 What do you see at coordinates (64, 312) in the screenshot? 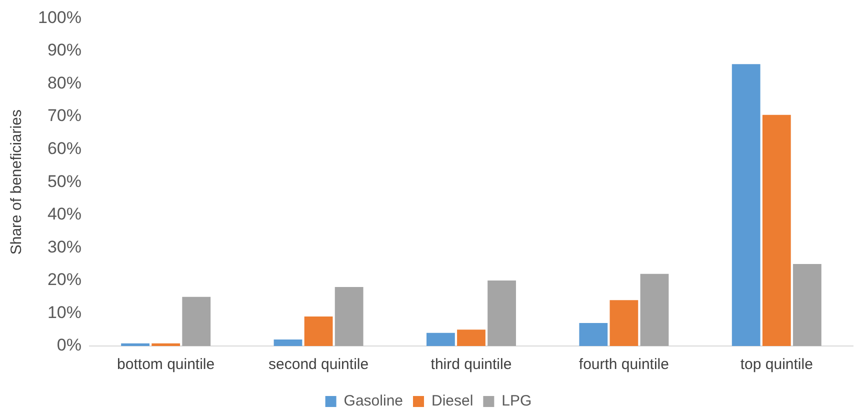
I see `y-tick-label: 10%` at bounding box center [64, 312].